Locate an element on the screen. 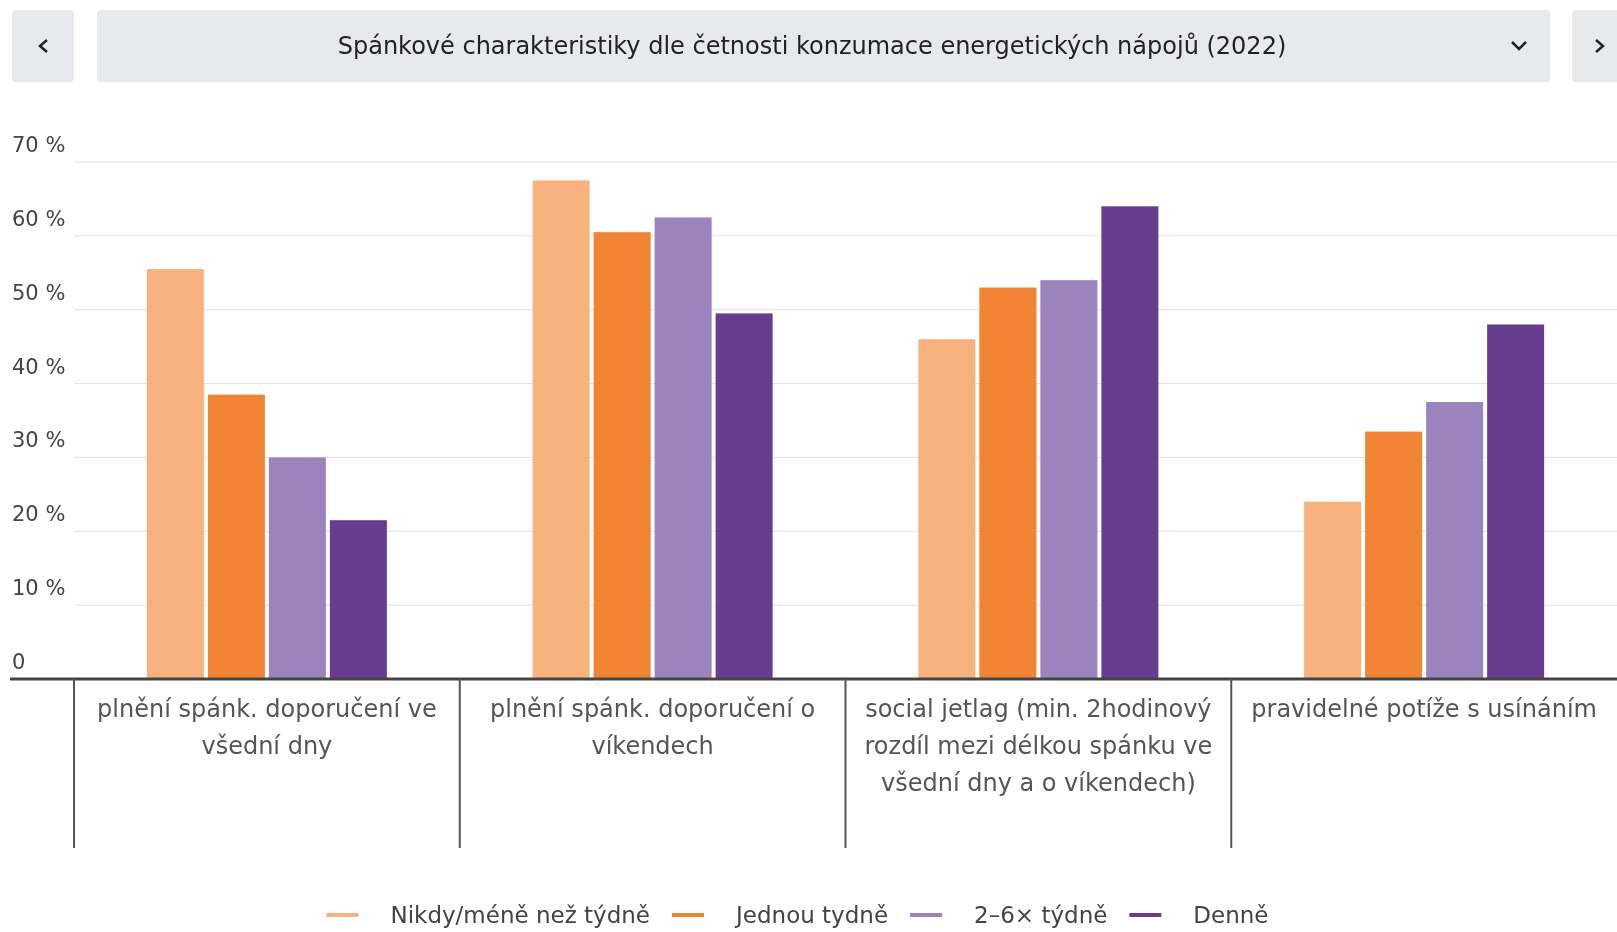 This screenshot has height=932, width=1617. y-tick-label: 10 % is located at coordinates (39, 588).